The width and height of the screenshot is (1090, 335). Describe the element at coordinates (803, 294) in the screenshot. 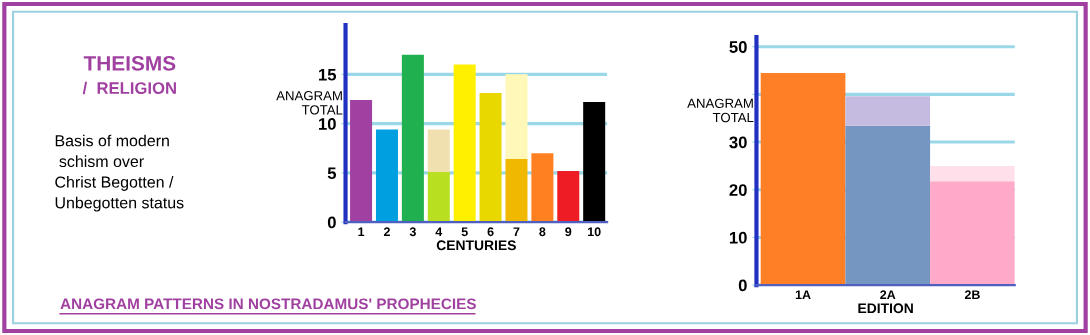

I see `x-tick-label: 1A` at that location.